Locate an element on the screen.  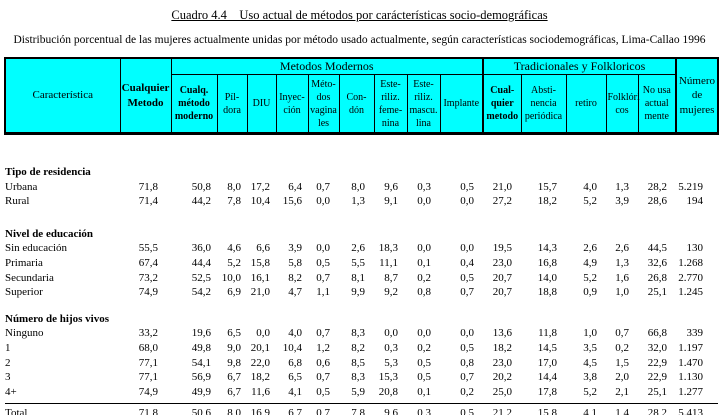
row-label: 1 is located at coordinates (62, 348).